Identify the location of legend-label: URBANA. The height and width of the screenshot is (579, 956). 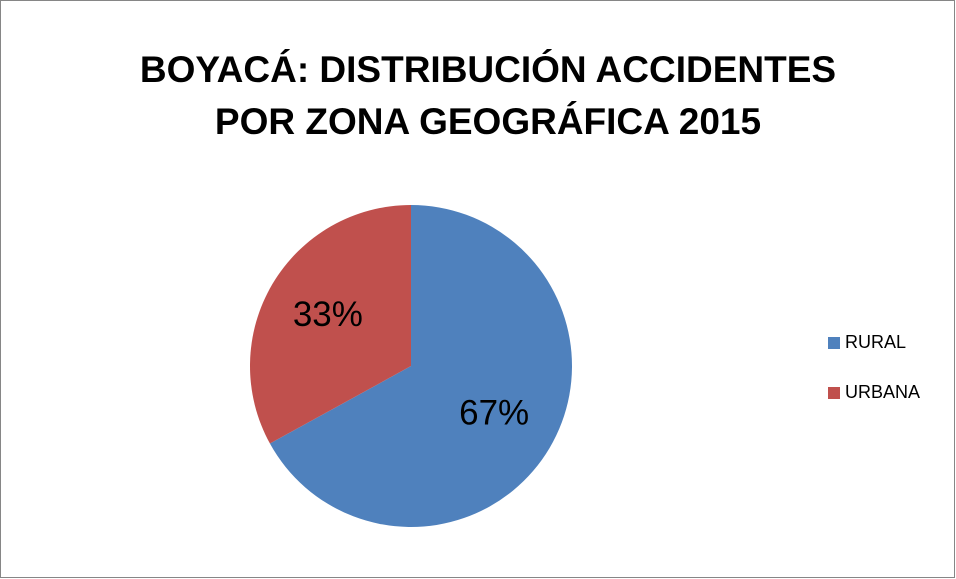
(882, 392).